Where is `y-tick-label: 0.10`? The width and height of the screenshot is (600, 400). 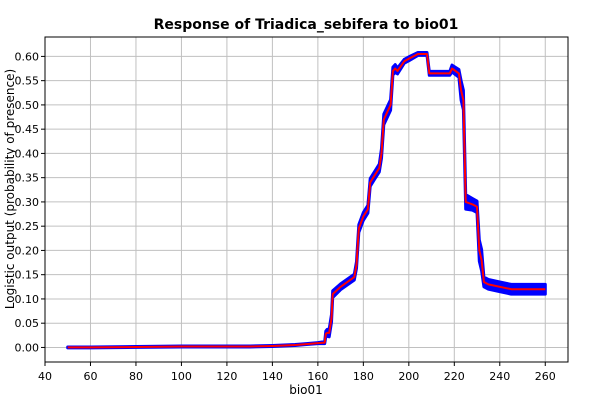
y-tick-label: 0.10 is located at coordinates (27, 299).